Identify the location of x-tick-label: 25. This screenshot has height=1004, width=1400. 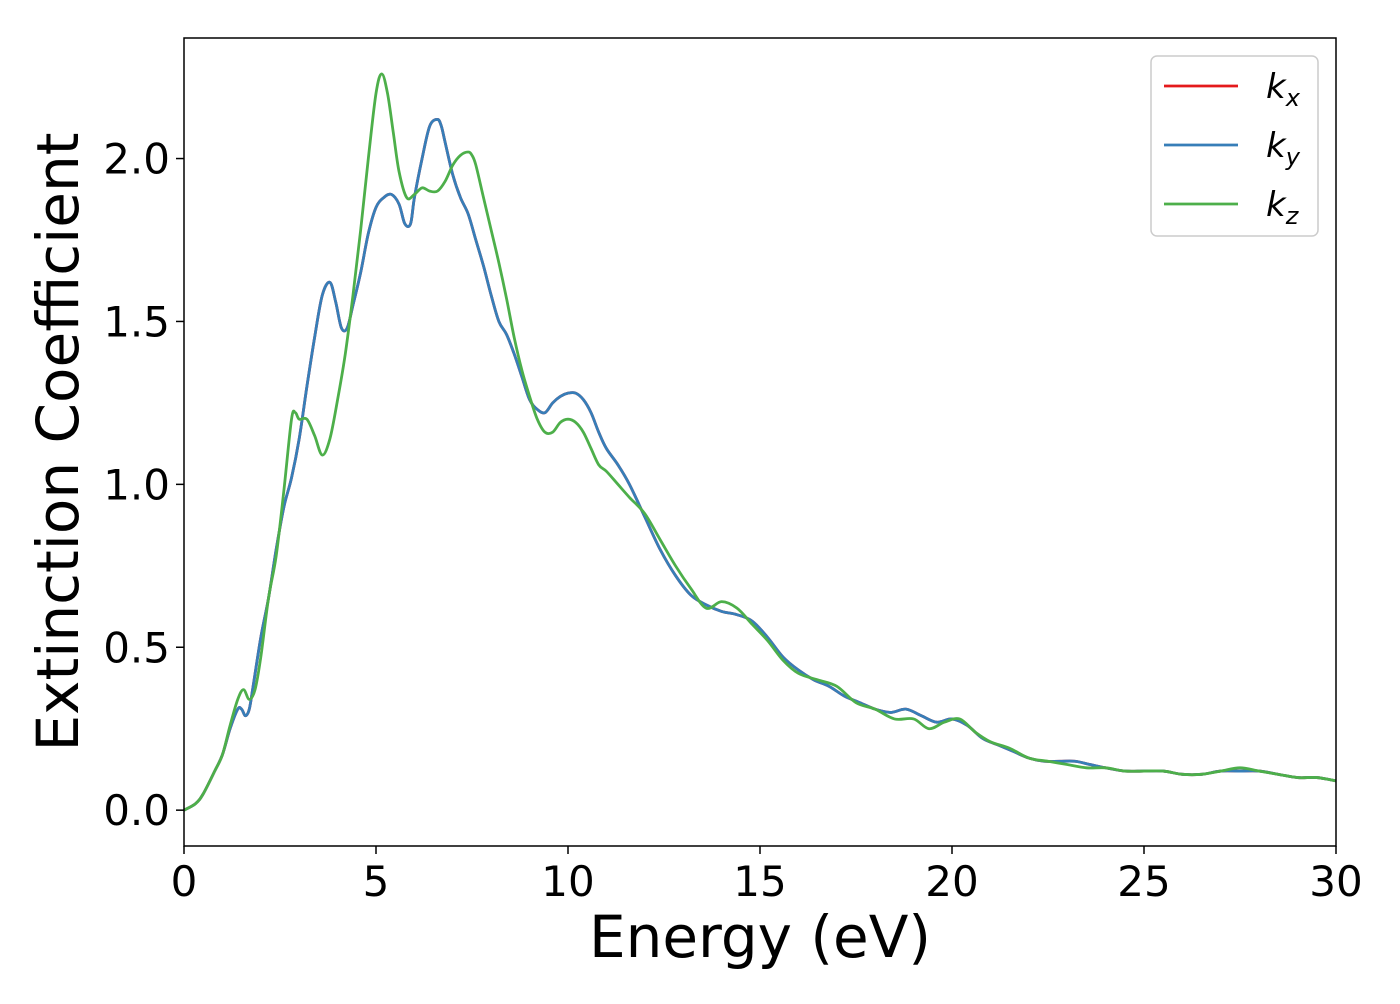
(1143, 881).